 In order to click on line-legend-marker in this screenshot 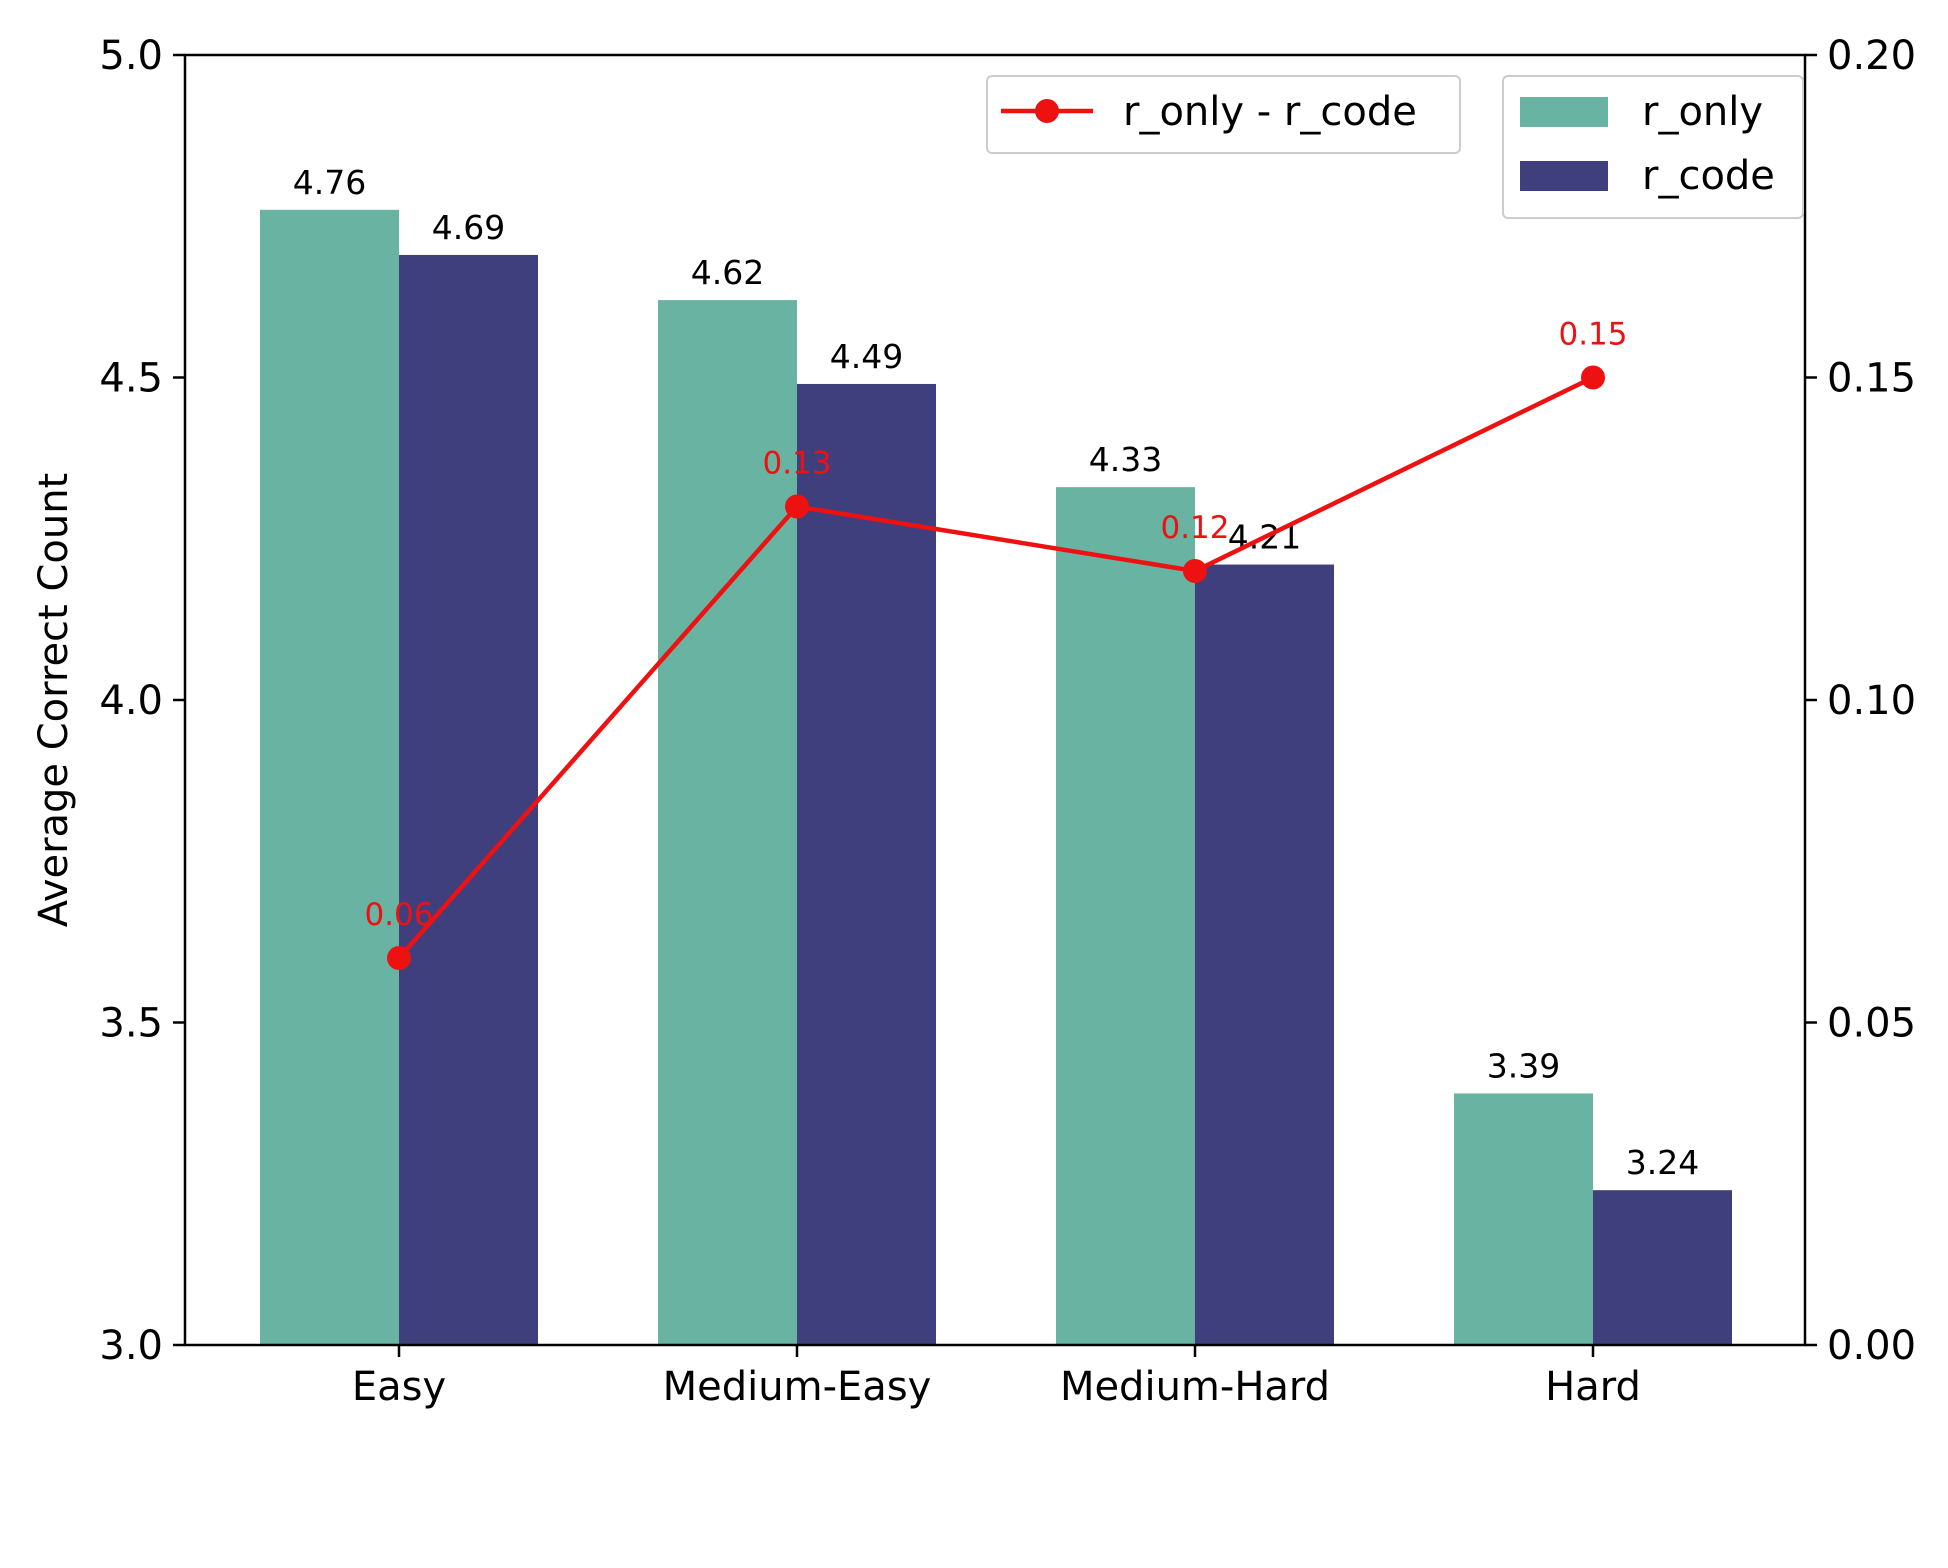, I will do `click(1047, 111)`.